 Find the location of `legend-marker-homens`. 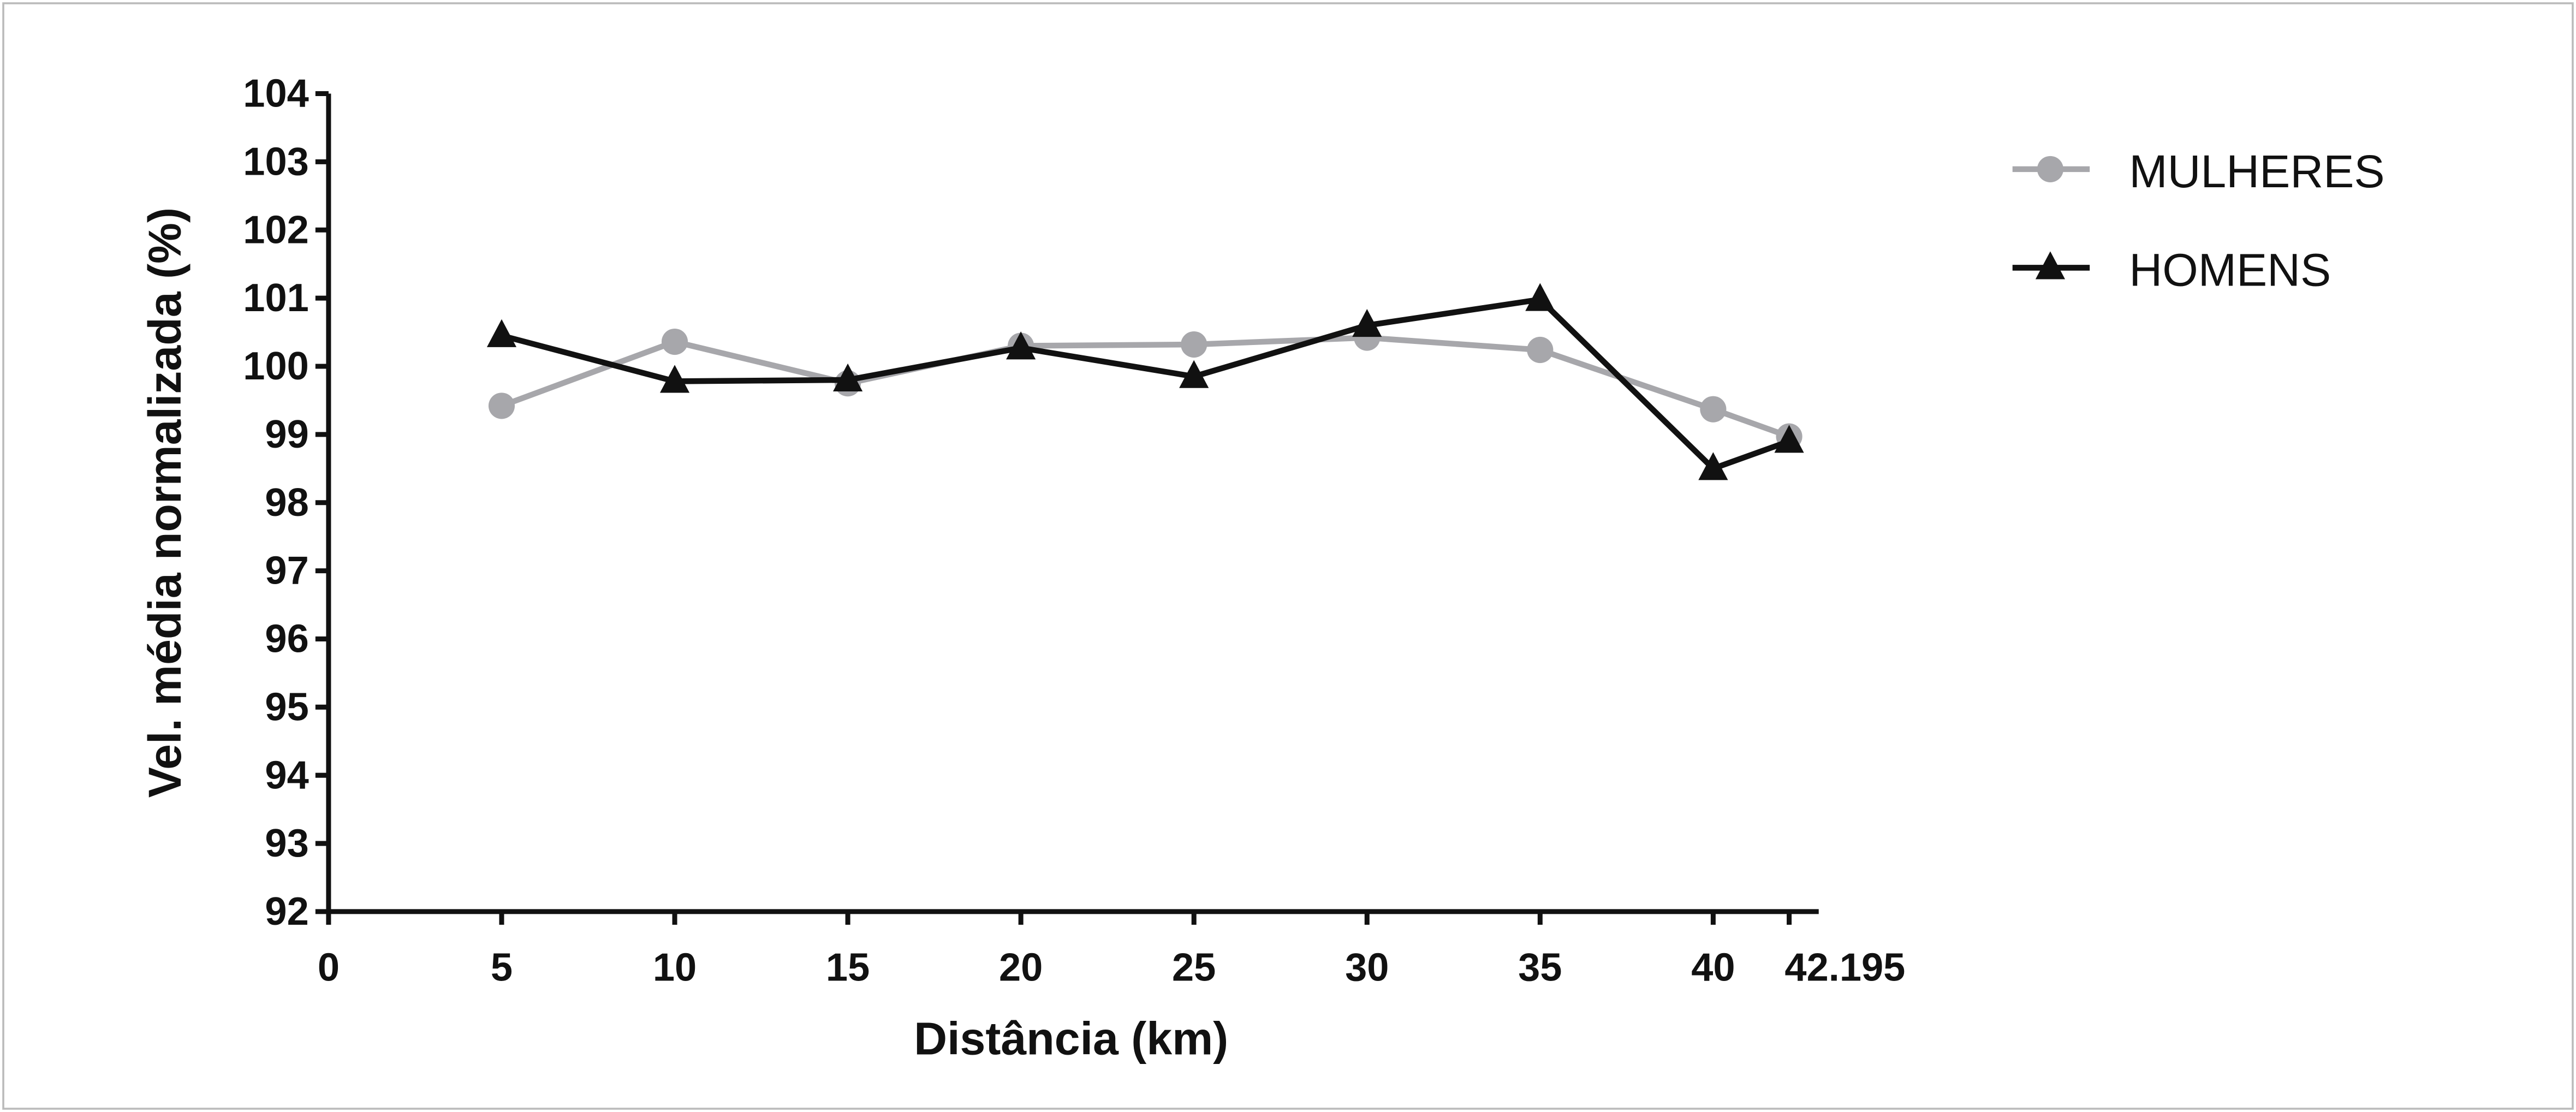

legend-marker-homens is located at coordinates (2050, 265).